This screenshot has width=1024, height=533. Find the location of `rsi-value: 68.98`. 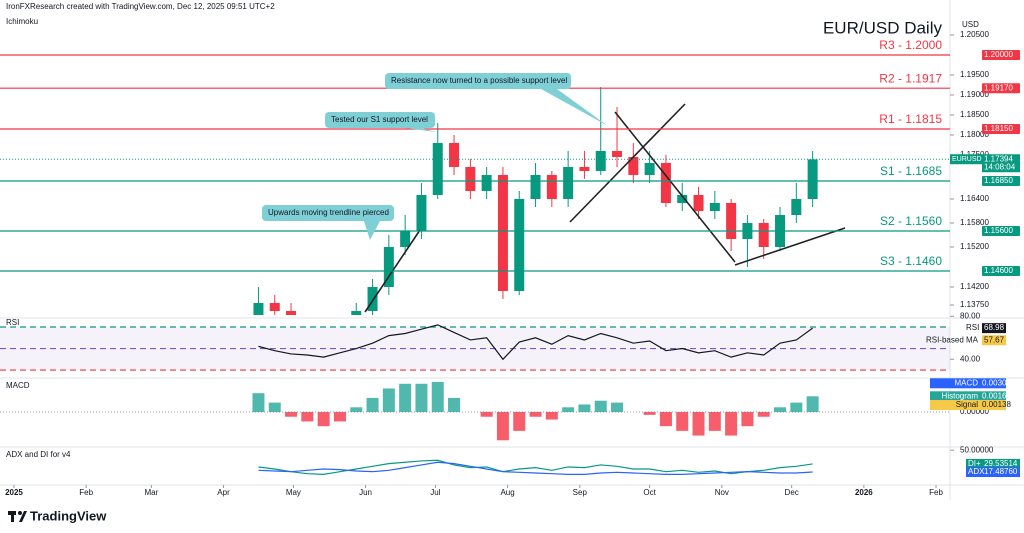

rsi-value: 68.98 is located at coordinates (994, 327).